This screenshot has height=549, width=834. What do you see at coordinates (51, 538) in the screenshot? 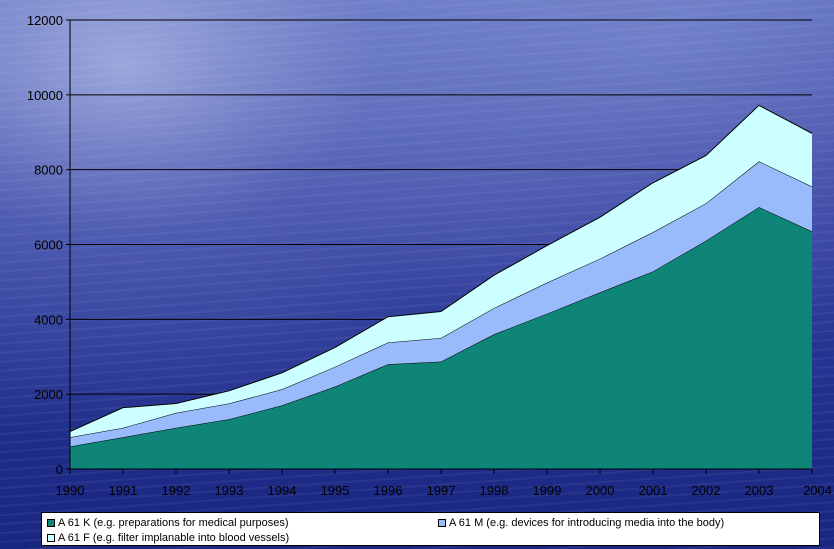
I see `legend-swatch-a61f` at bounding box center [51, 538].